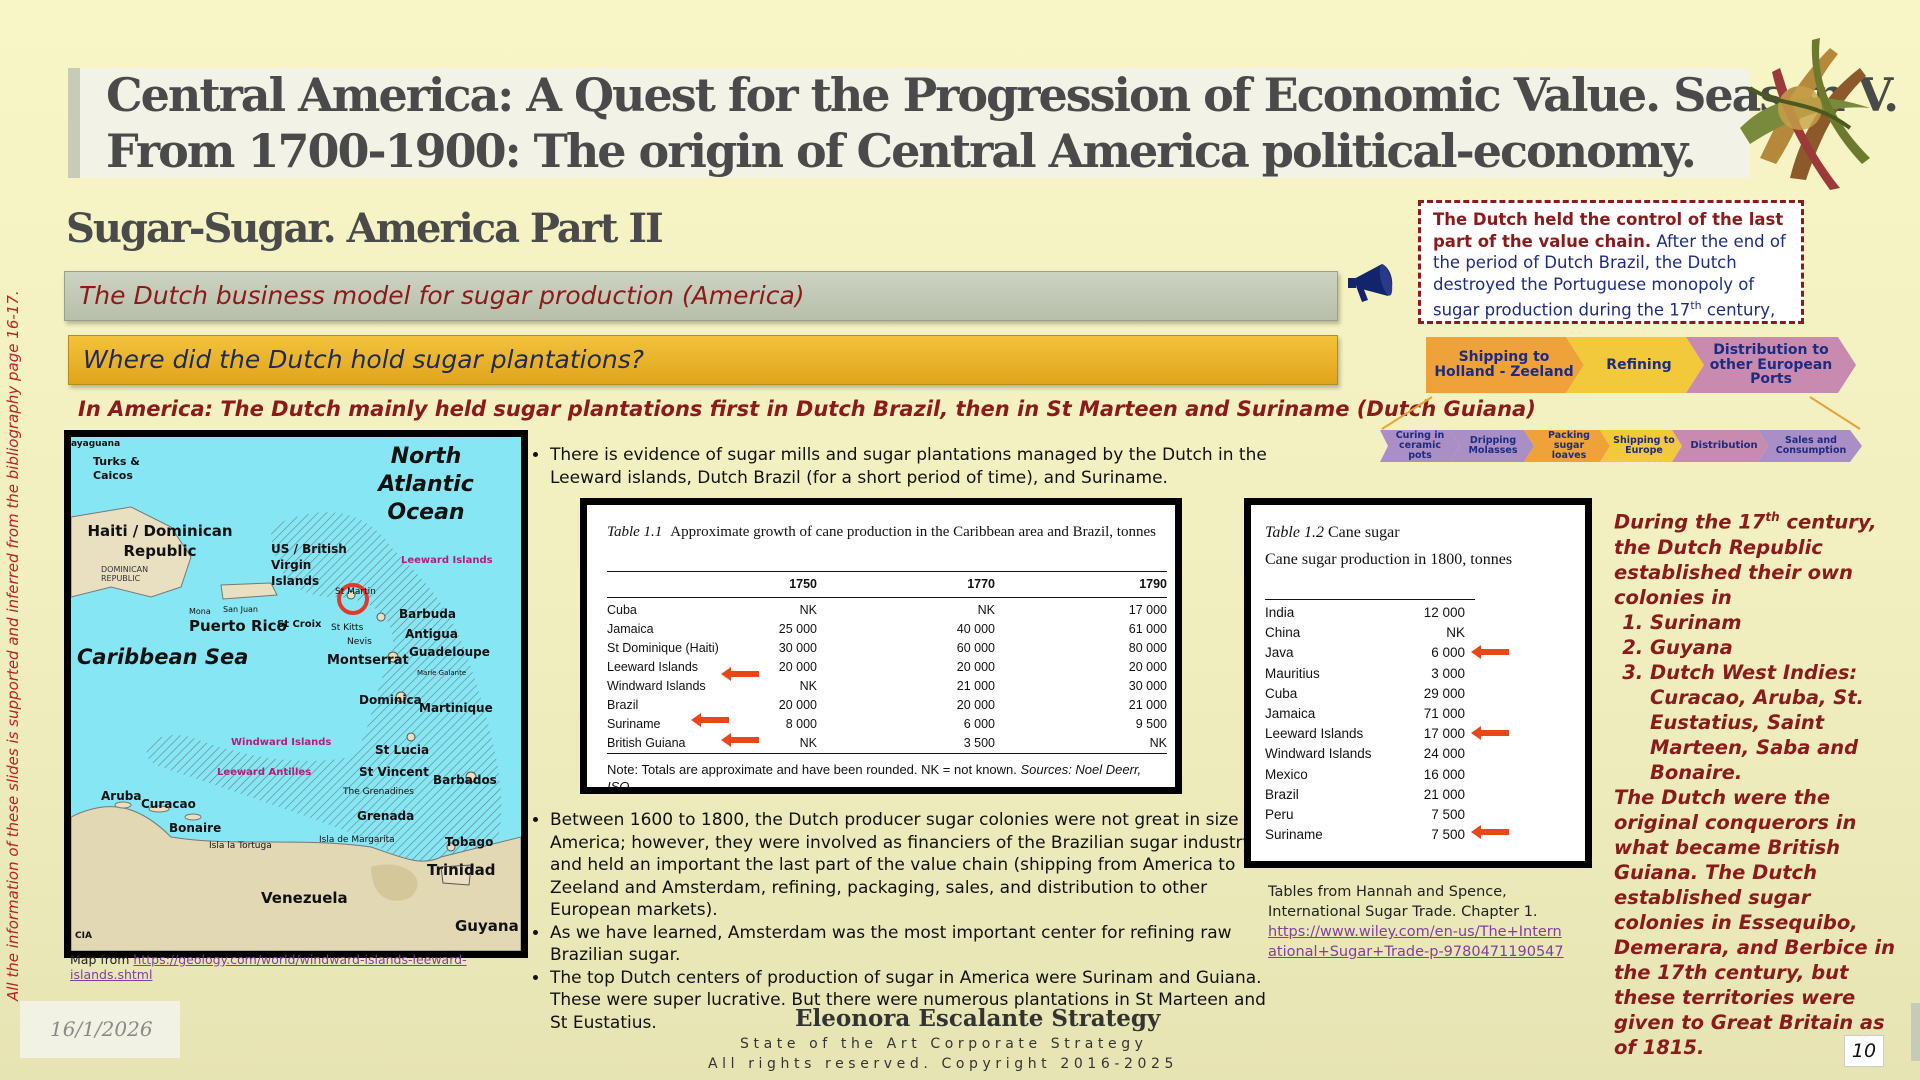  Describe the element at coordinates (449, 652) in the screenshot. I see `map-label-guadeloupe: Guadeloupe` at that location.